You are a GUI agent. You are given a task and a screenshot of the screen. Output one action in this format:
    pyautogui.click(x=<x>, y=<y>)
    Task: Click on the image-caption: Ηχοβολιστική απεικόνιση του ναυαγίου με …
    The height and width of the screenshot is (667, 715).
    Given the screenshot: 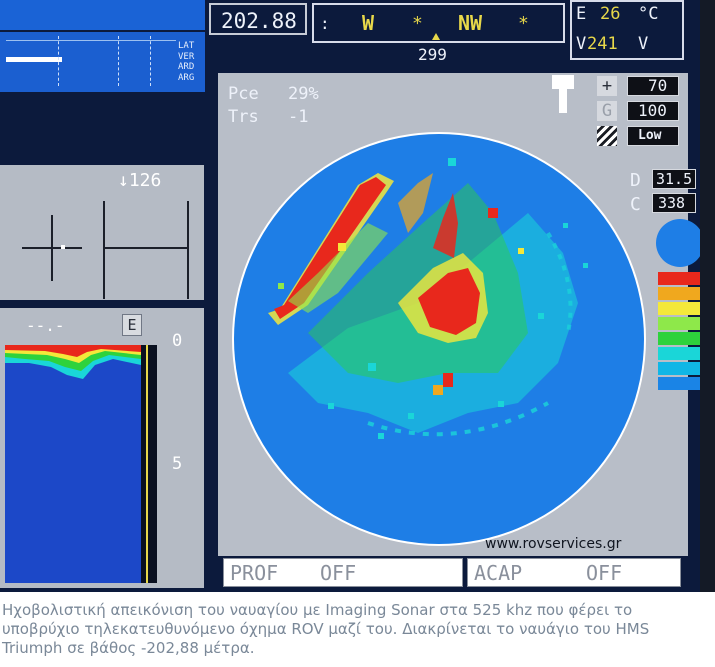 What is the action you would take?
    pyautogui.click(x=326, y=629)
    